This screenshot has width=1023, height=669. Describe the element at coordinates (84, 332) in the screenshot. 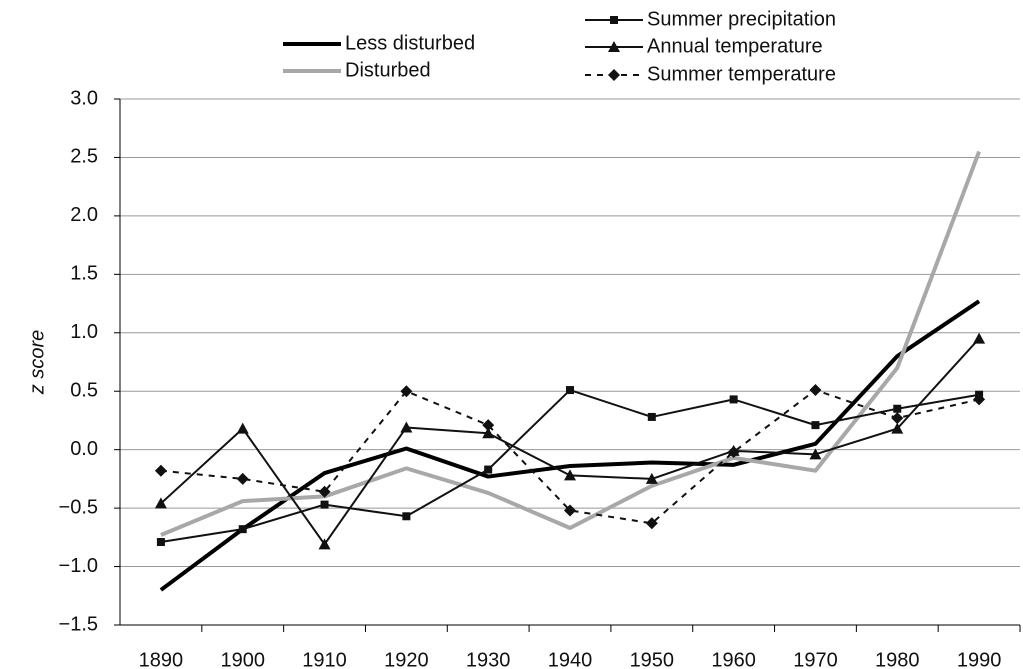

I see `y-tick-label: 1.0` at that location.